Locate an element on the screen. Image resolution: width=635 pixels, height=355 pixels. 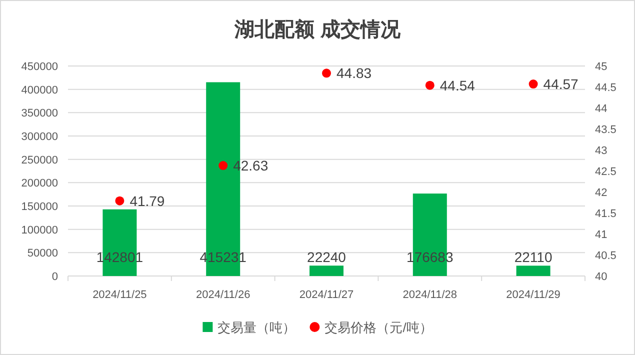
y2-tick-label: 44.5 is located at coordinates (605, 88).